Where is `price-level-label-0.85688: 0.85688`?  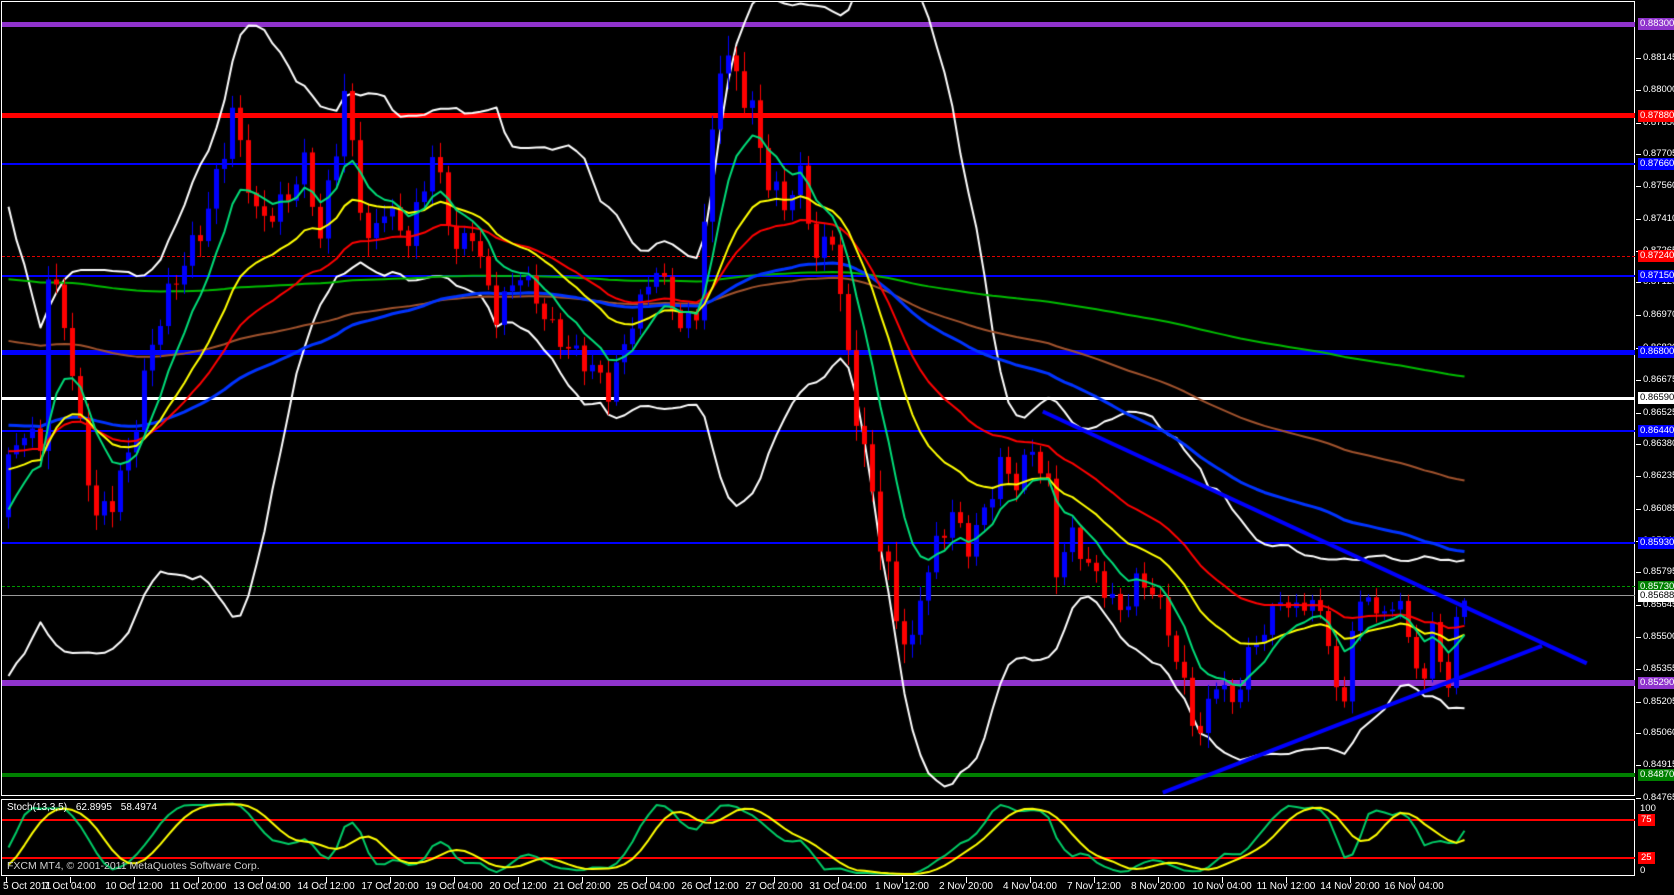 price-level-label-0.85688: 0.85688 is located at coordinates (1656, 595).